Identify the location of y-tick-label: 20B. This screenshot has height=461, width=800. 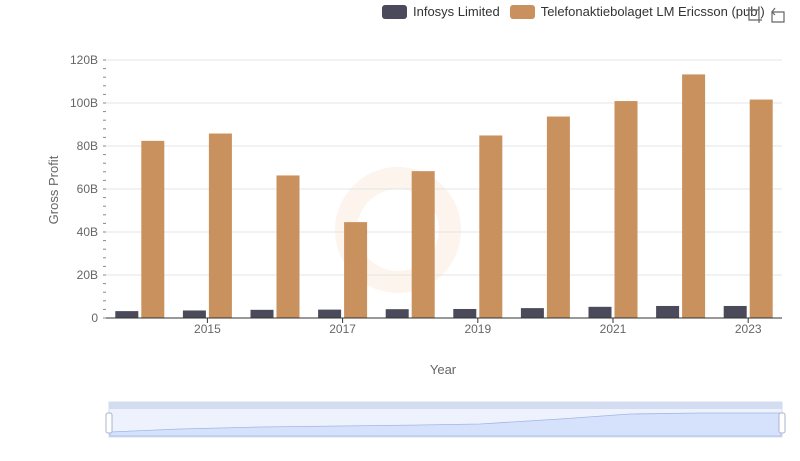
(87, 275).